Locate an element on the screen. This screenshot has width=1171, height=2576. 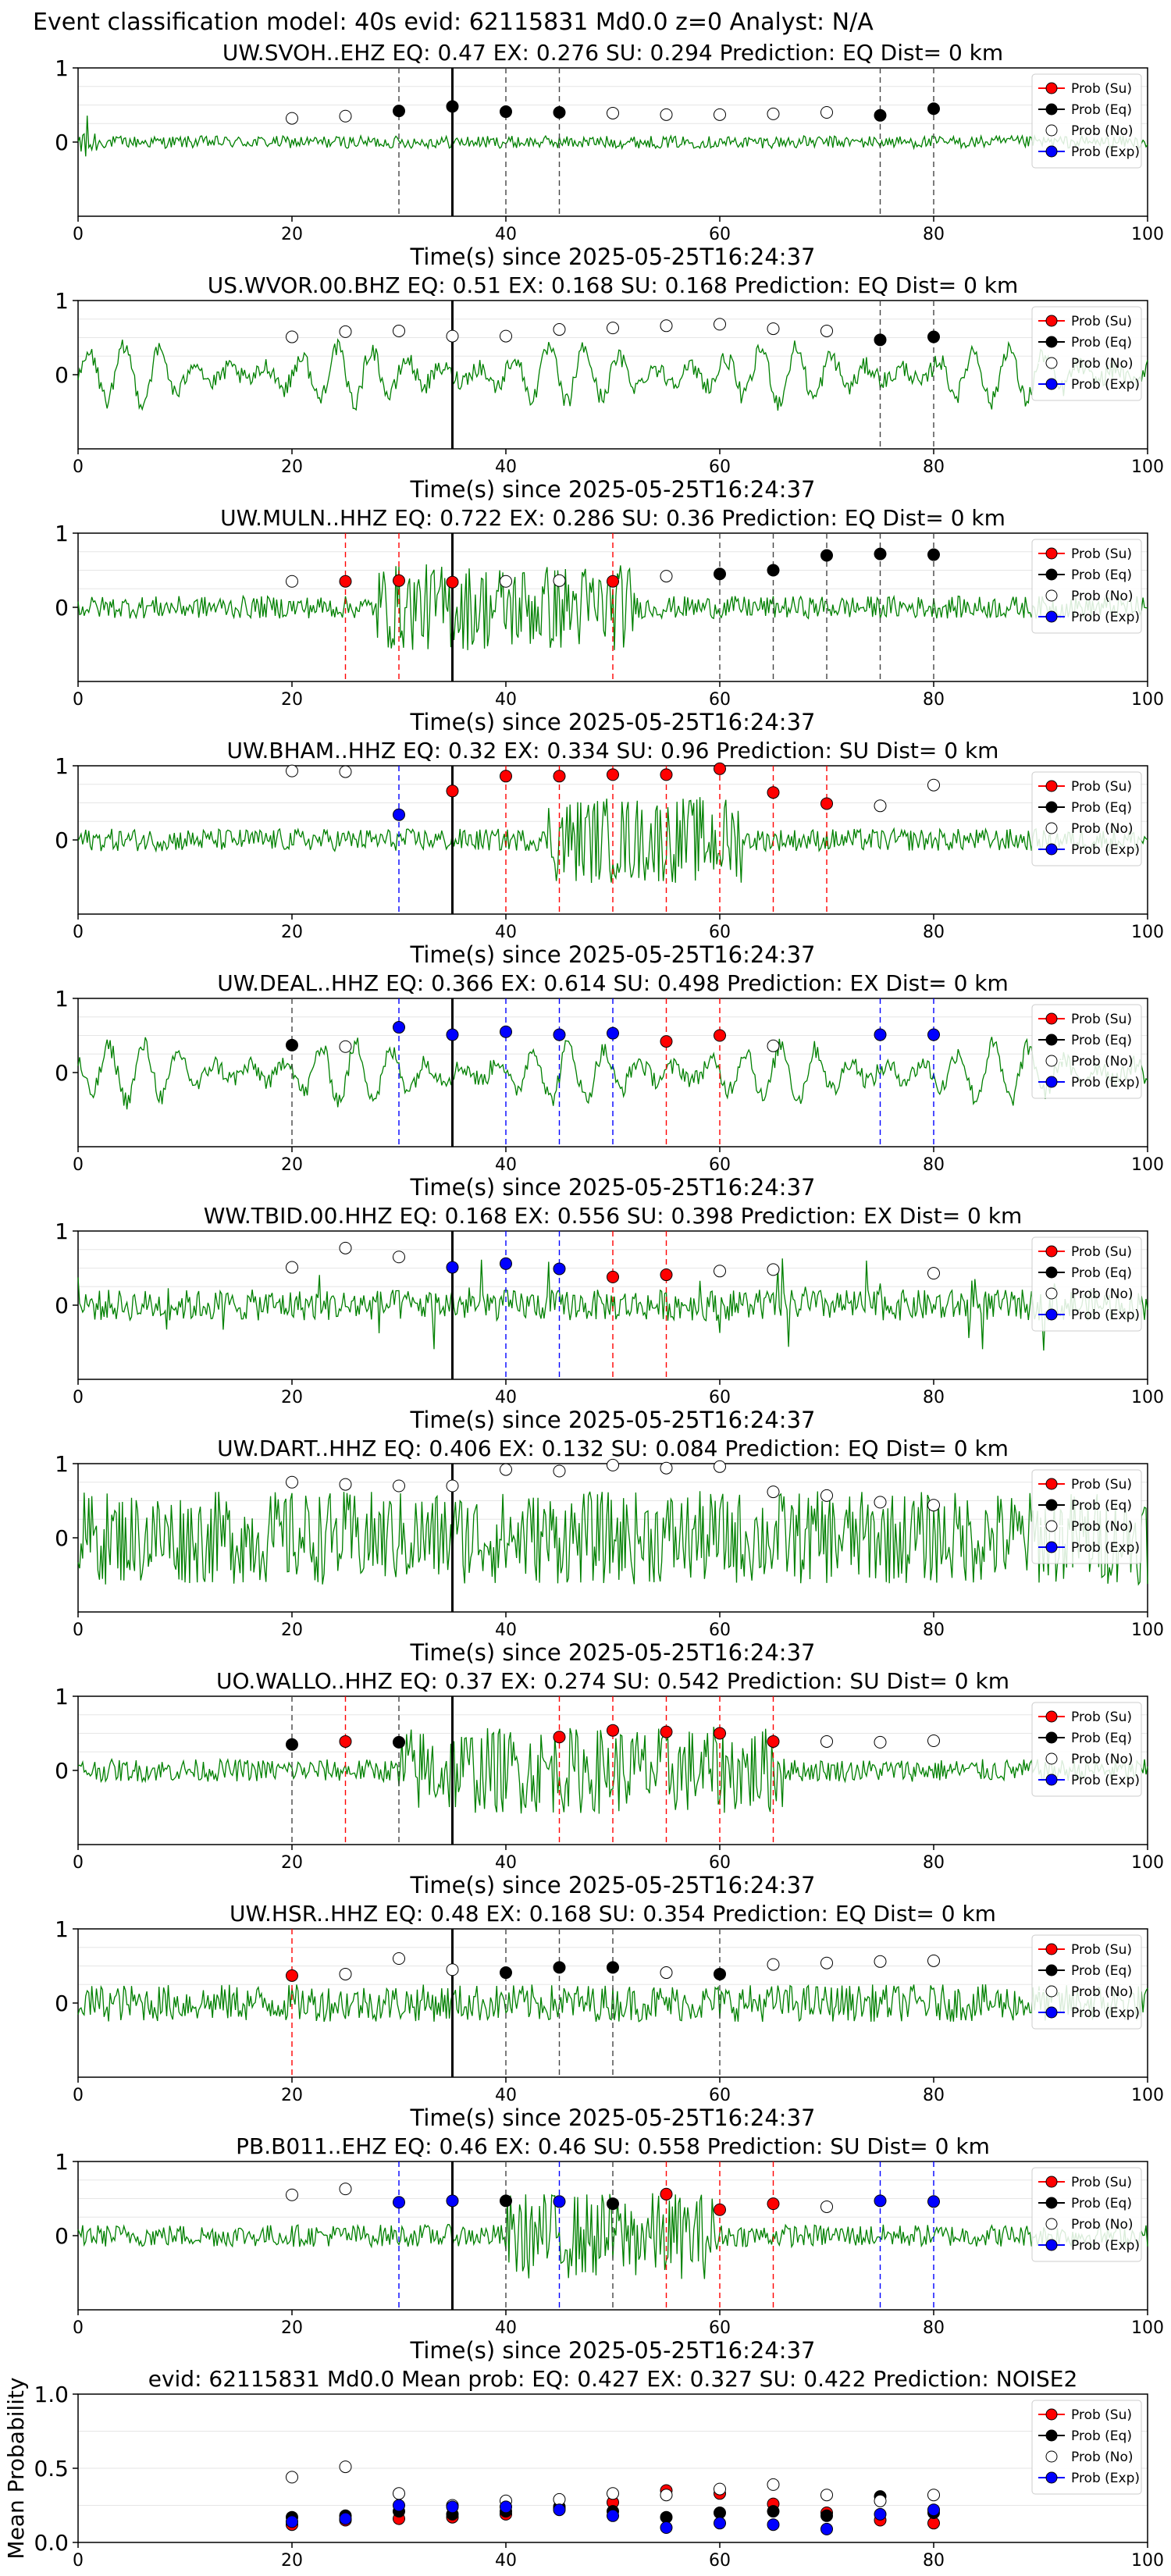
legend-label: Prob (Su) is located at coordinates (1101, 554).